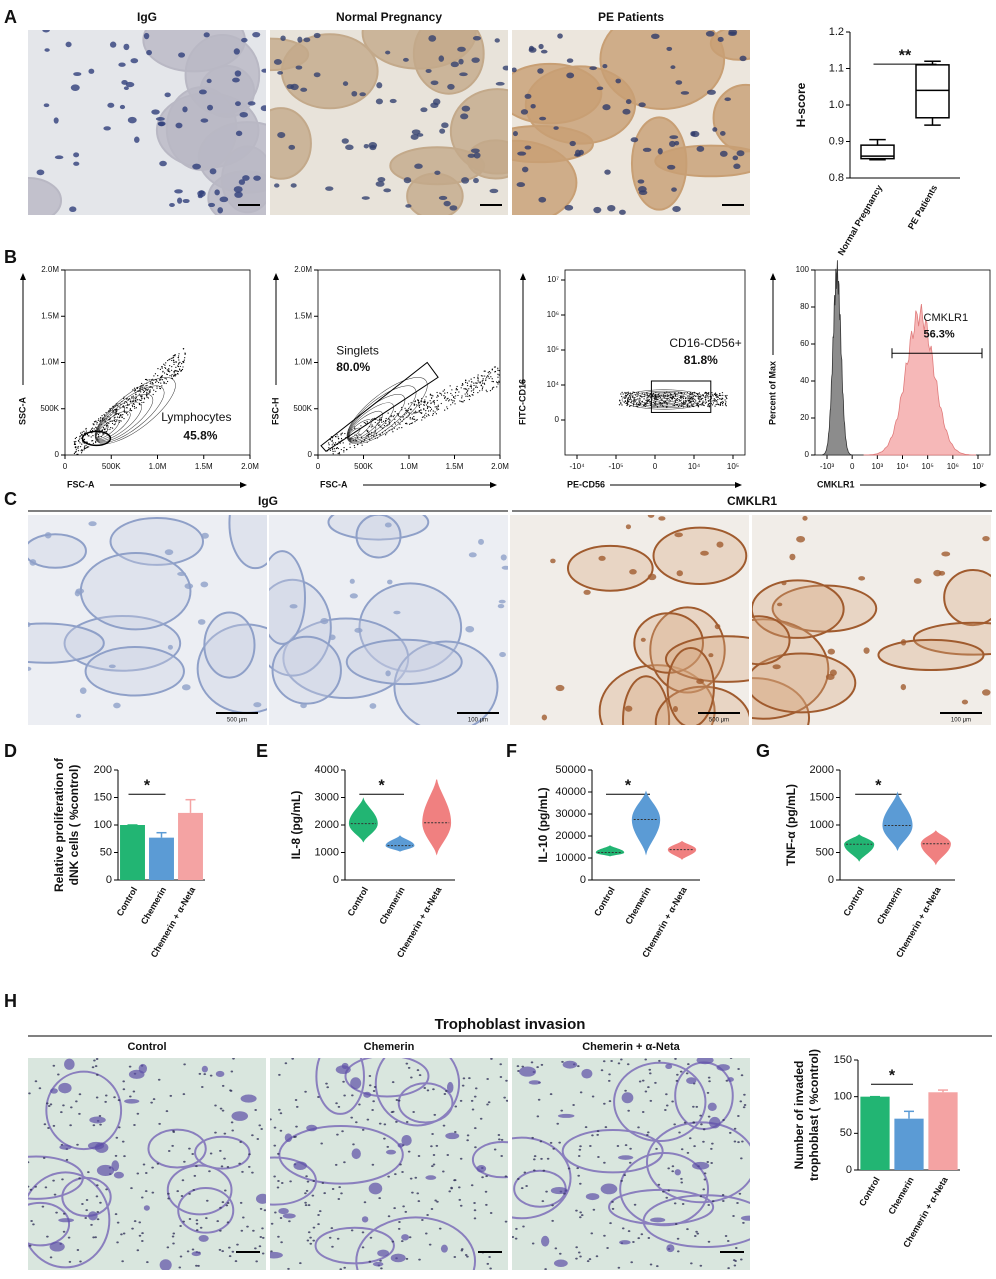 The width and height of the screenshot is (996, 1279). Describe the element at coordinates (147, 620) in the screenshot. I see `micrograph-content` at that location.